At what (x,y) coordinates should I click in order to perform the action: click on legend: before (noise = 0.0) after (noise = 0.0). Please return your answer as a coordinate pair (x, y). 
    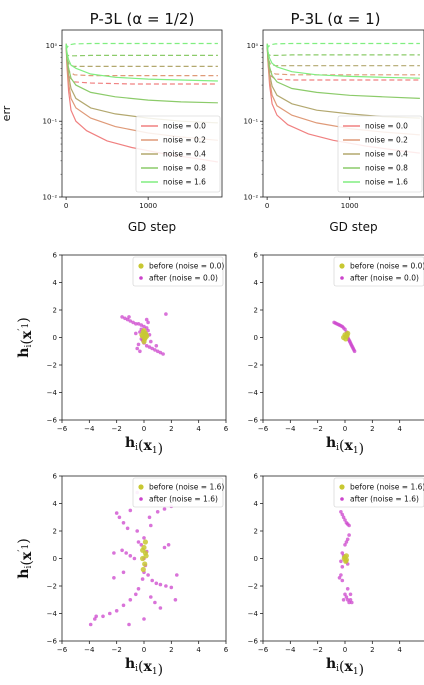
    Looking at the image, I should click on (378, 271).